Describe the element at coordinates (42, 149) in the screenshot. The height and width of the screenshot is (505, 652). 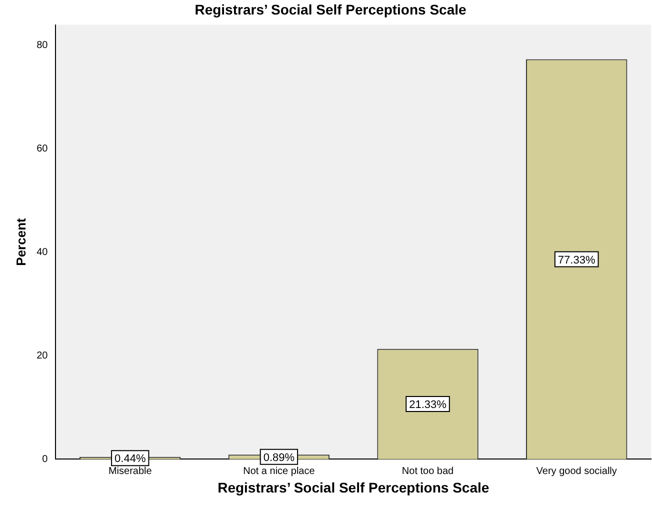
I see `y-tick-label: 60` at that location.